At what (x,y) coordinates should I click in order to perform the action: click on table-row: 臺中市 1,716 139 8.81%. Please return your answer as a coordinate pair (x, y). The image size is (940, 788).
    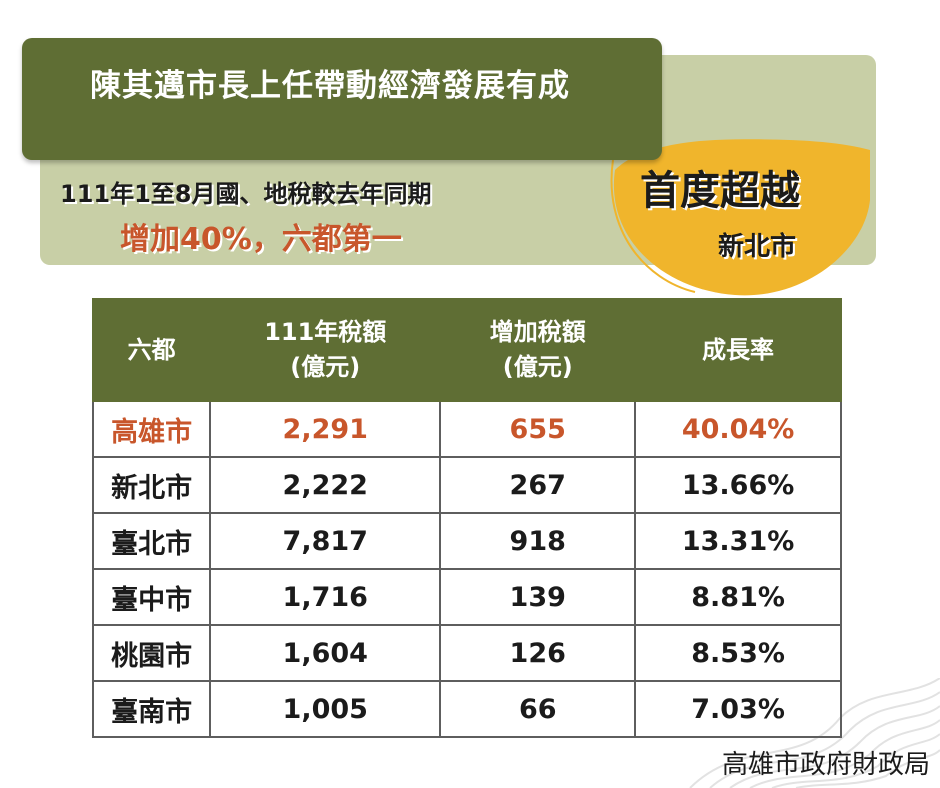
    Looking at the image, I should click on (466, 597).